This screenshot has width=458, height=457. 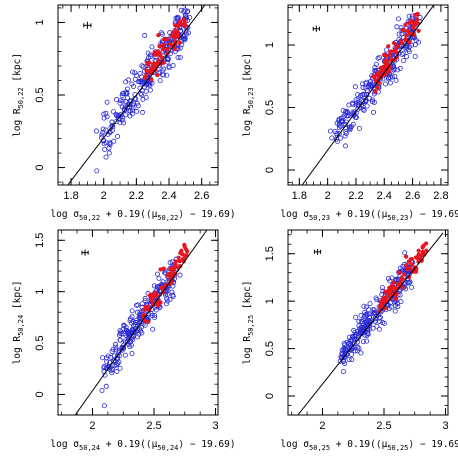 What do you see at coordinates (70, 196) in the screenshot?
I see `x-tick-label: 1.8` at bounding box center [70, 196].